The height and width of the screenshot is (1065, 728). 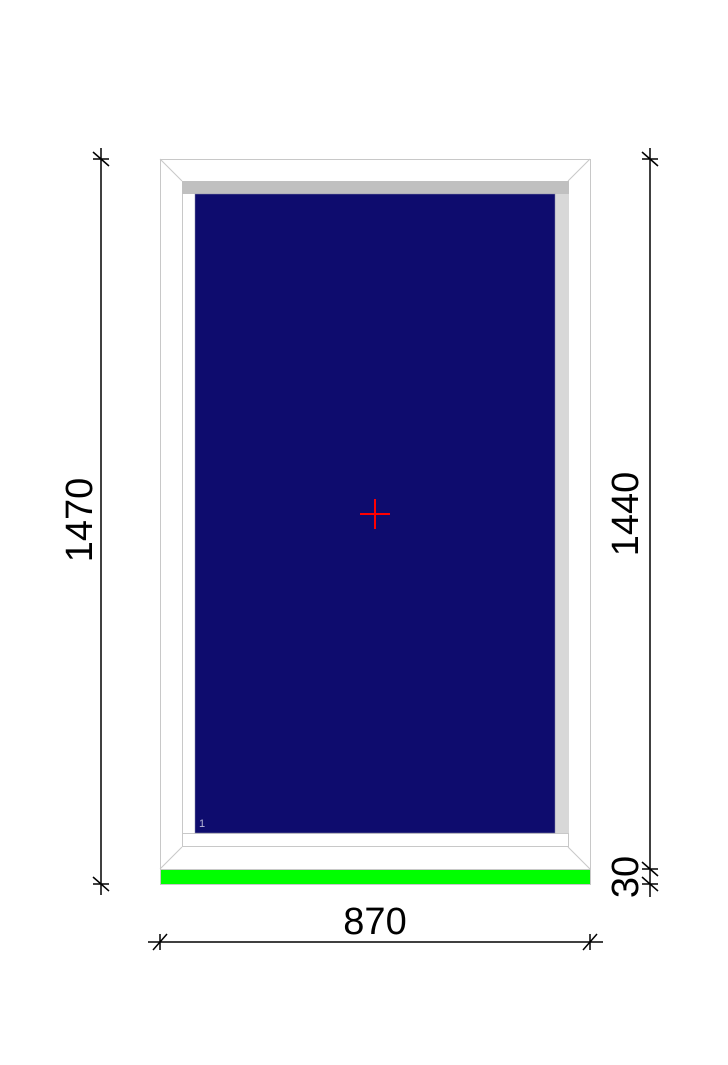 What do you see at coordinates (375, 877) in the screenshot?
I see `sill-bar` at bounding box center [375, 877].